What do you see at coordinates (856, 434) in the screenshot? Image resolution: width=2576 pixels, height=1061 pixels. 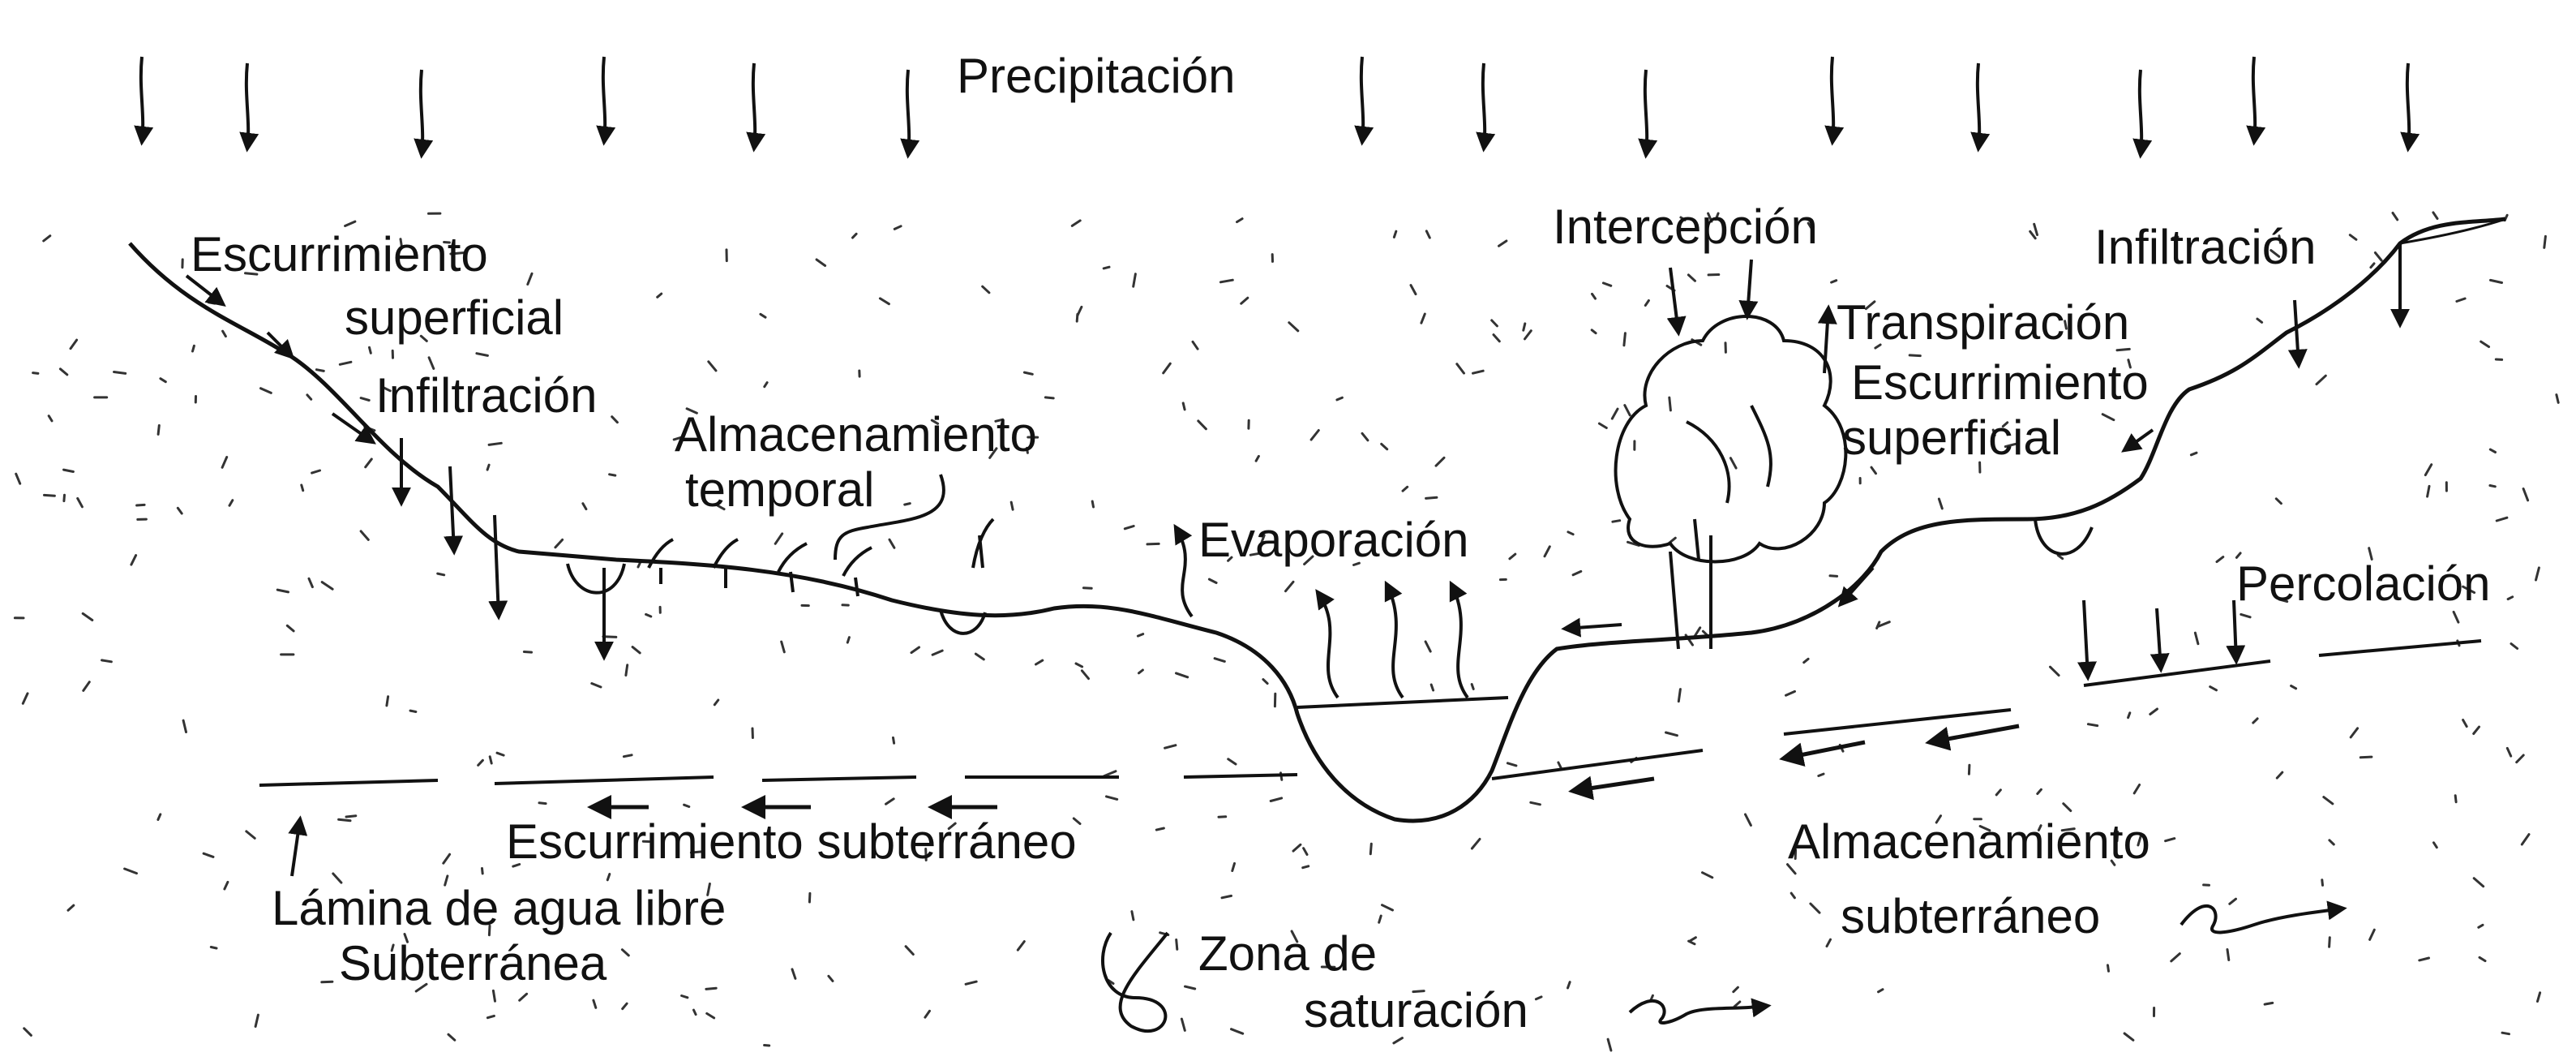 I see `label-almacenamiento-temporal-1: Almacenamiento` at bounding box center [856, 434].